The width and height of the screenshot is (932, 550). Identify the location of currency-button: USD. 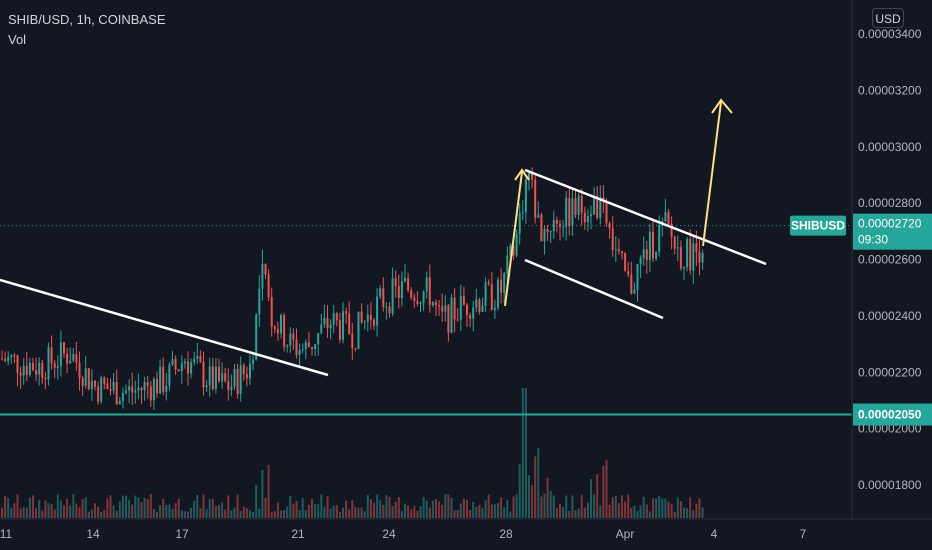
(888, 18).